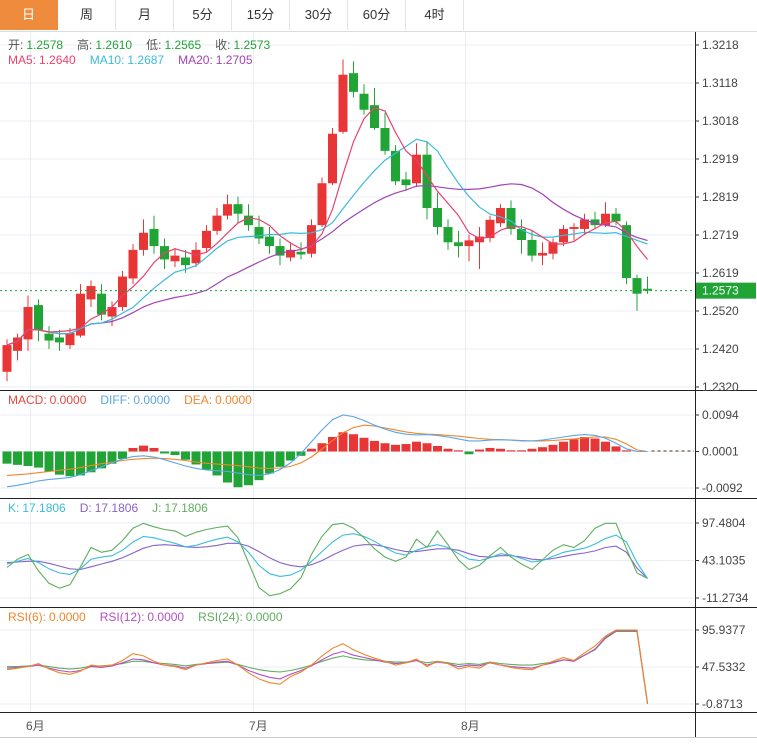 The height and width of the screenshot is (750, 757). I want to click on x-axis-label-july: 7月, so click(258, 726).